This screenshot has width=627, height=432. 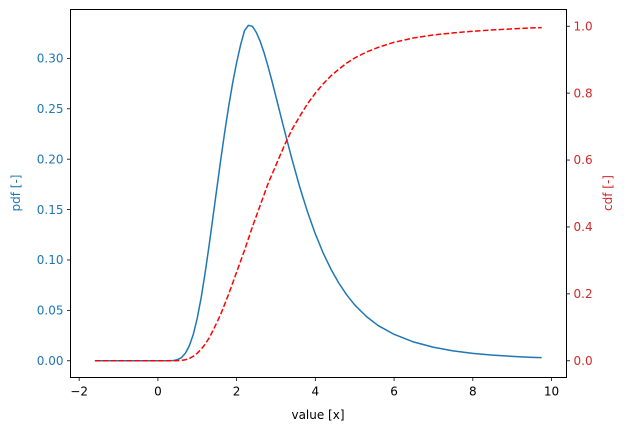 What do you see at coordinates (316, 392) in the screenshot?
I see `x-tick-label: 4` at bounding box center [316, 392].